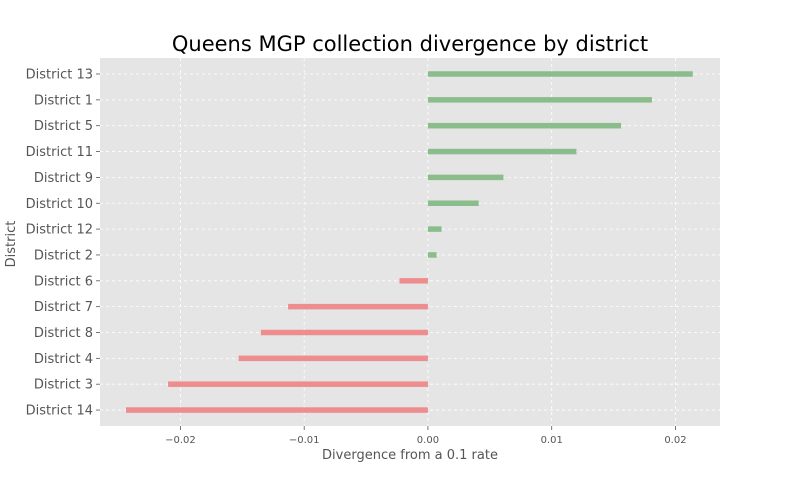 This screenshot has height=480, width=800. Describe the element at coordinates (59, 411) in the screenshot. I see `y-tick-label: District 14` at that location.